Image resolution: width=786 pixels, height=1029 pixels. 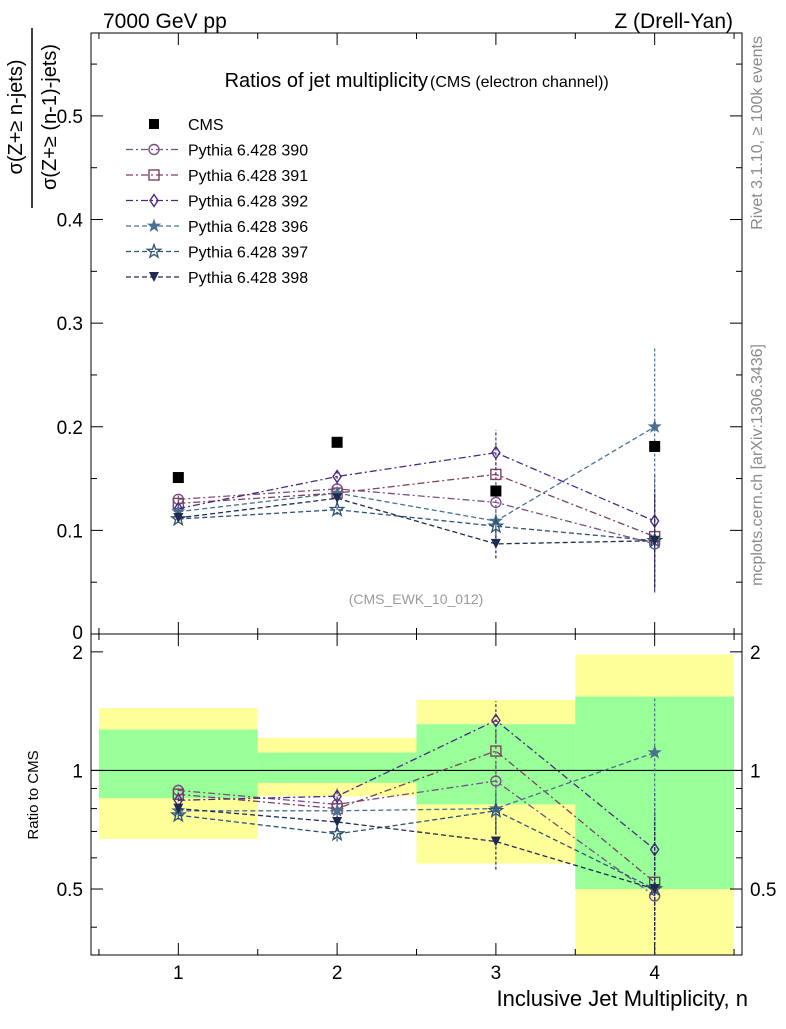 I want to click on legend-label-2: Pythia 6.428 391, so click(x=248, y=176).